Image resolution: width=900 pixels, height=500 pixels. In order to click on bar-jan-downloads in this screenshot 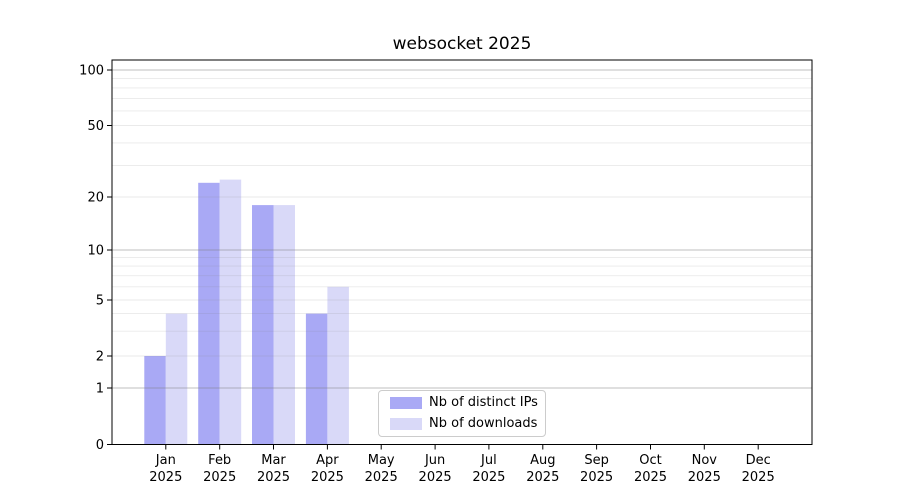, I will do `click(176, 379)`.